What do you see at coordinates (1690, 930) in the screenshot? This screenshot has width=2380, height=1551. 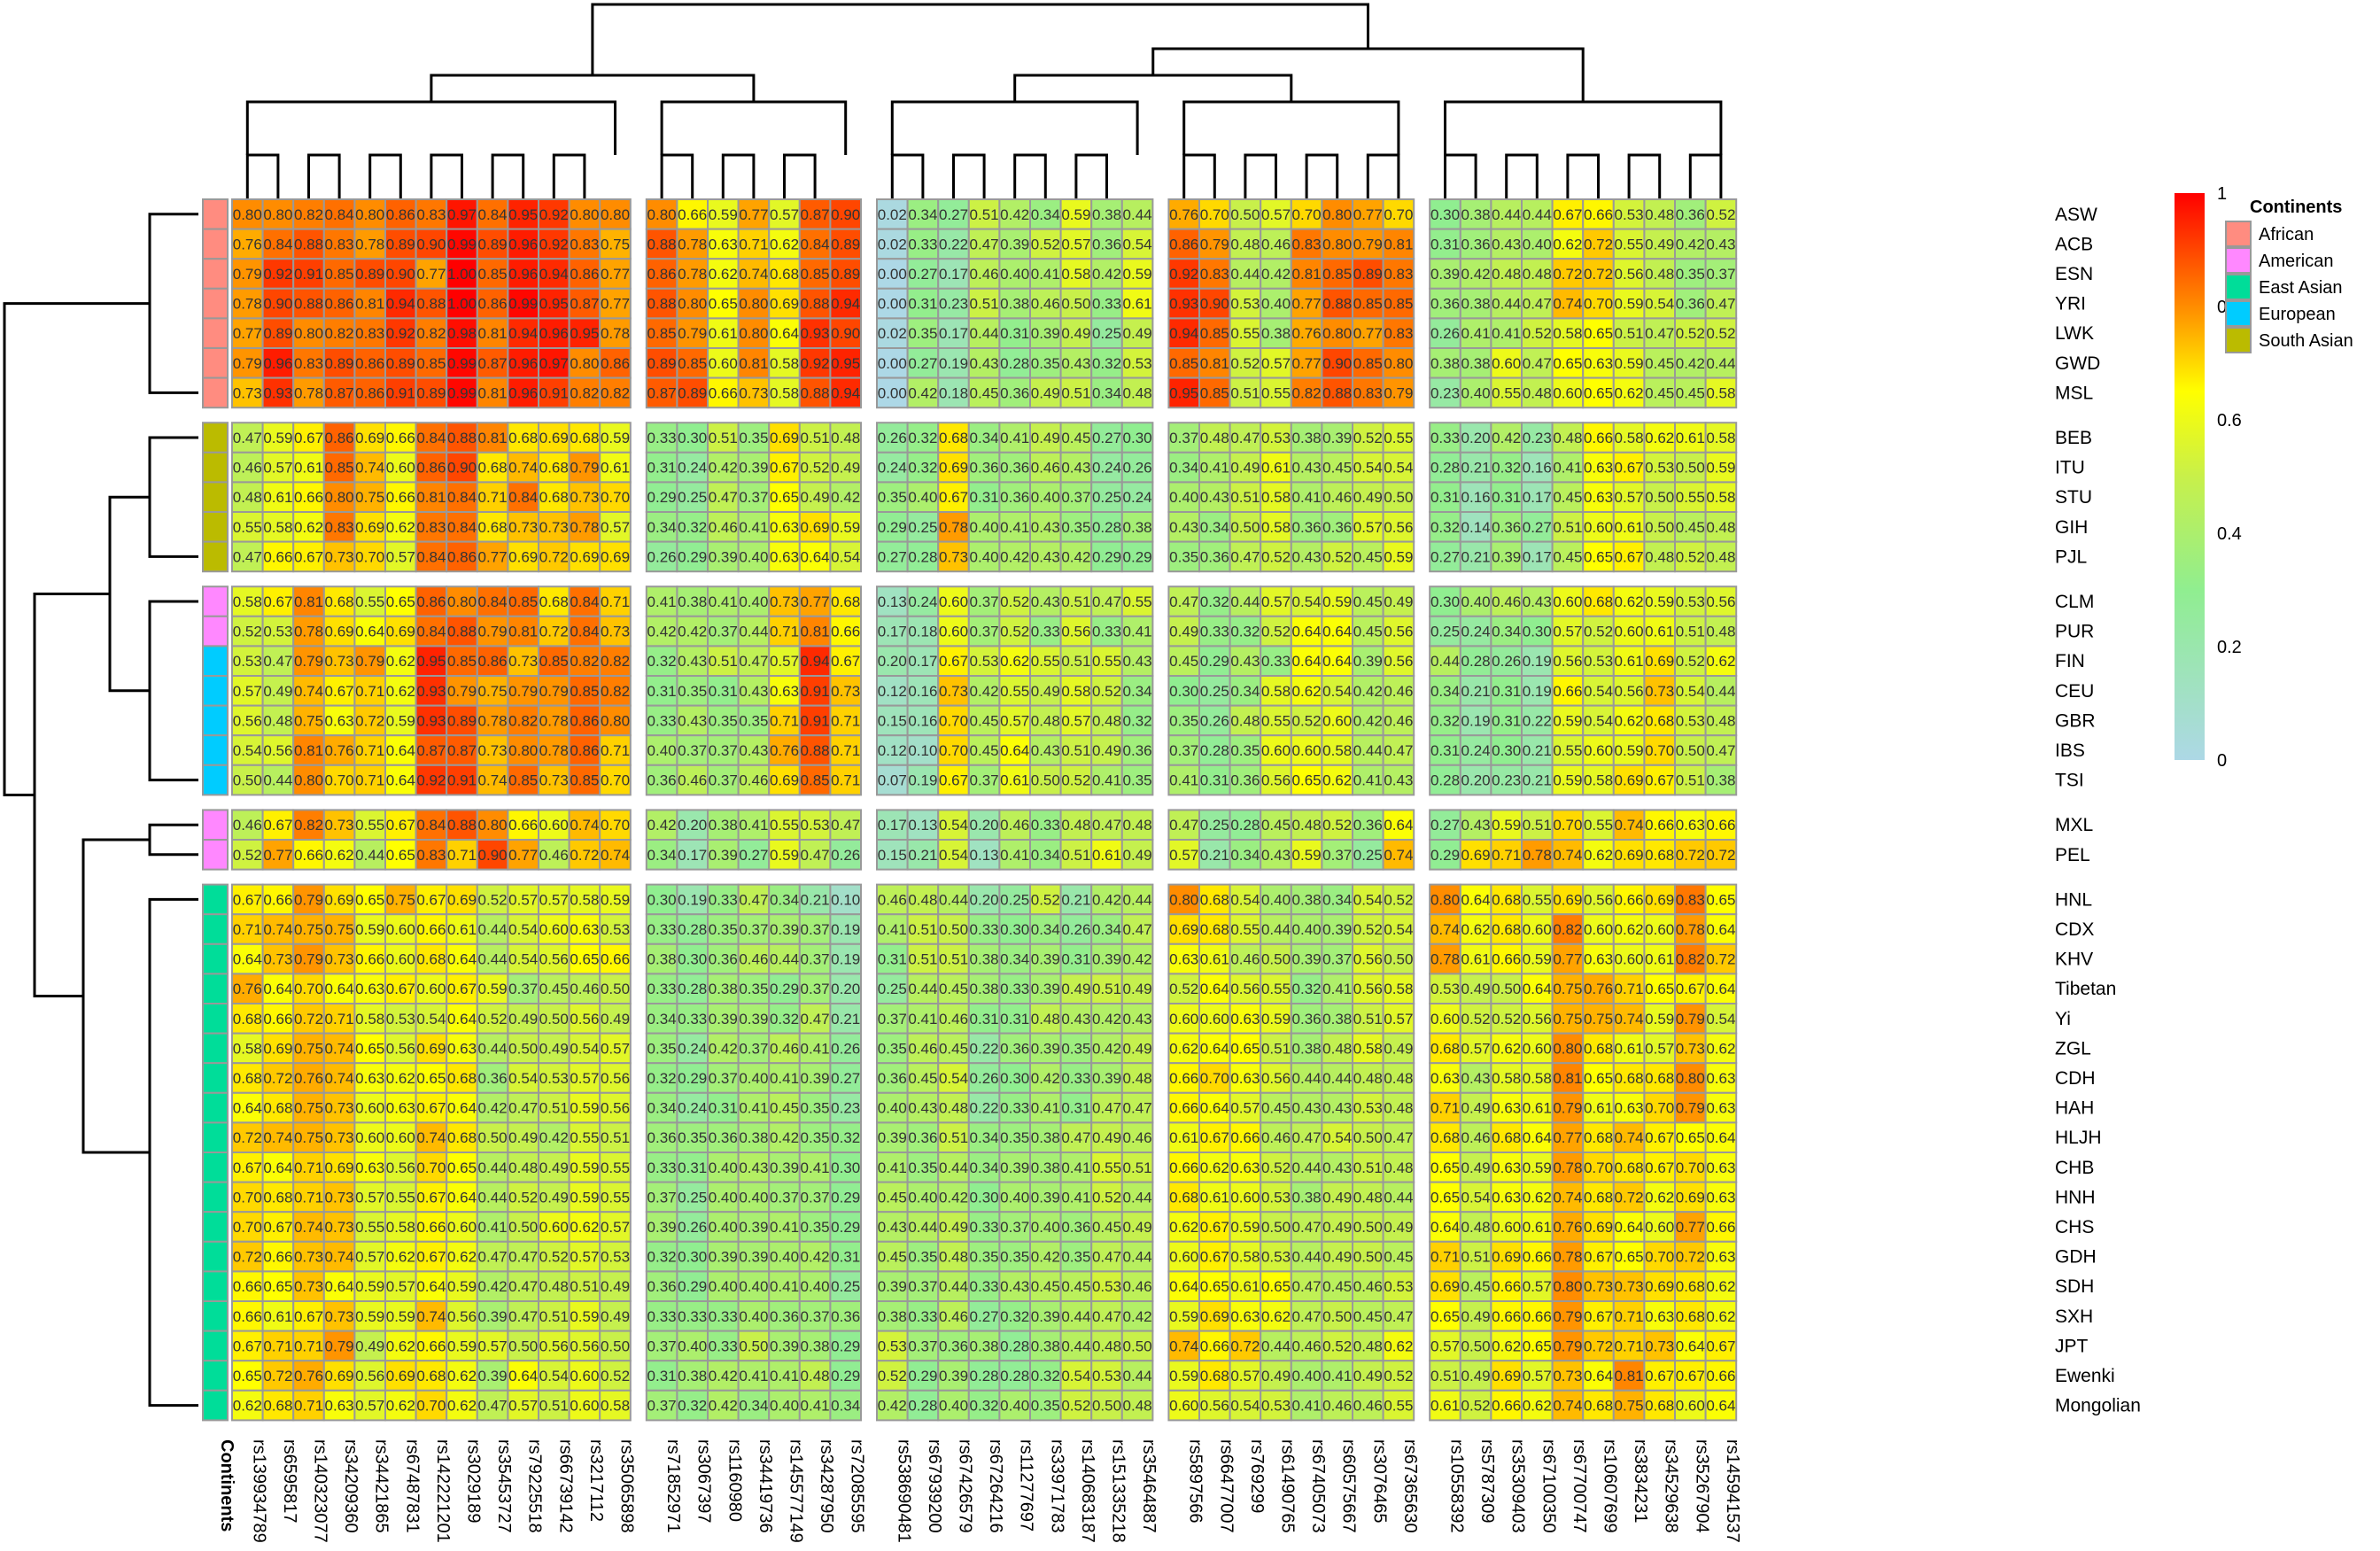 I see `cell-value: 0.78` at bounding box center [1690, 930].